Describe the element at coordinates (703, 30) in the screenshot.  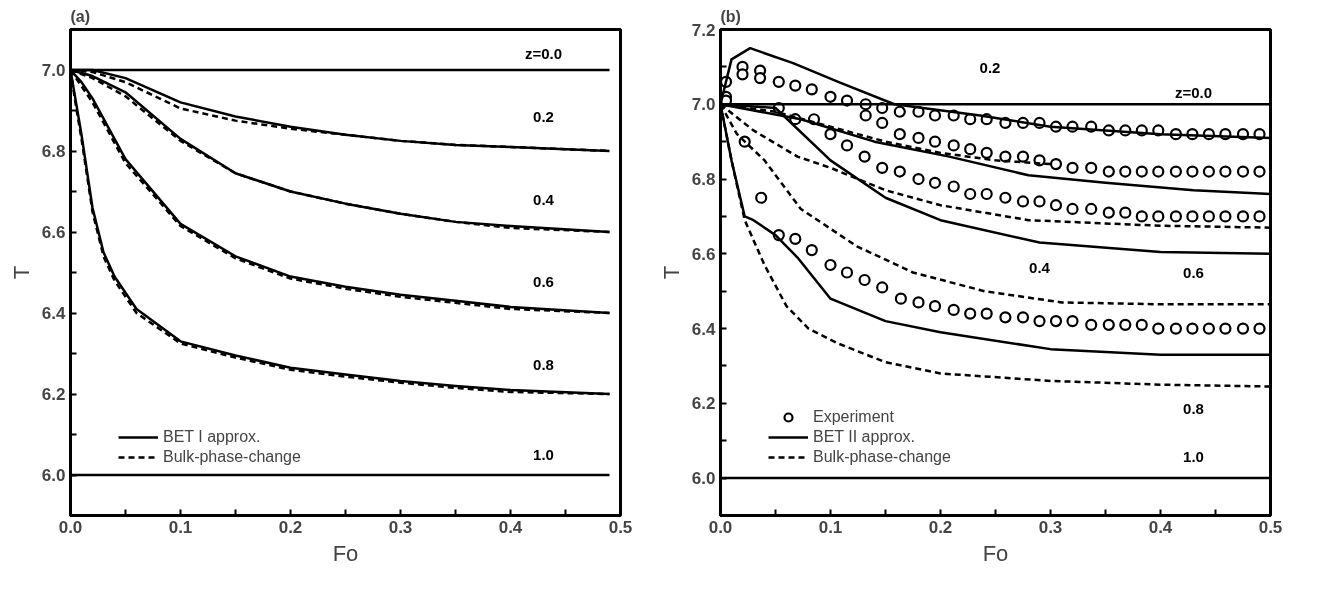
I see `y-tick-label: 7.2` at that location.